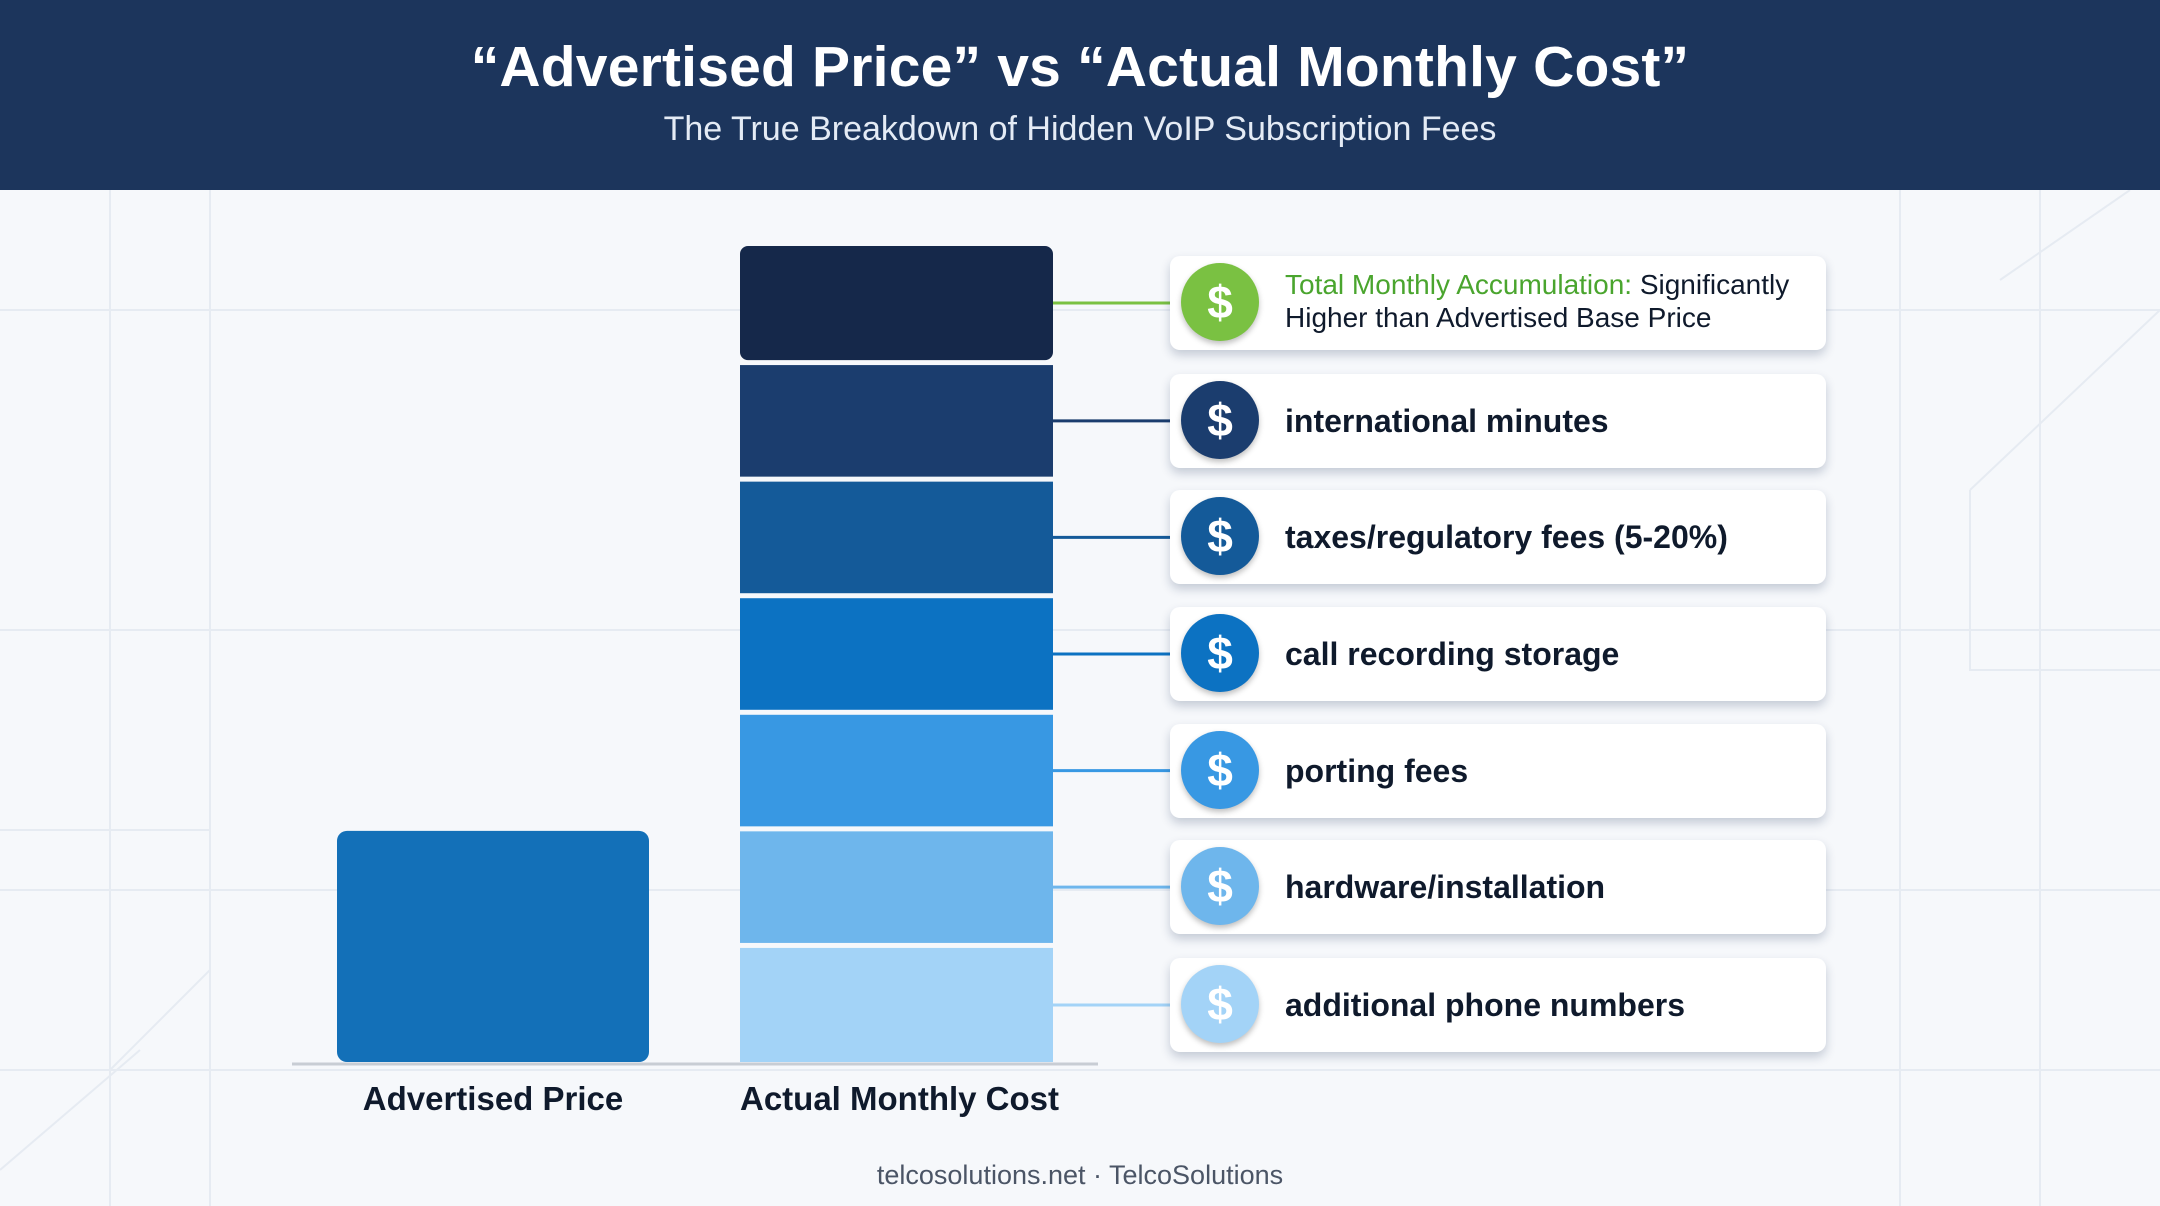 Image resolution: width=2160 pixels, height=1206 pixels. Describe the element at coordinates (899, 1098) in the screenshot. I see `x-tick-label-actual: Actual Monthly Cost` at that location.